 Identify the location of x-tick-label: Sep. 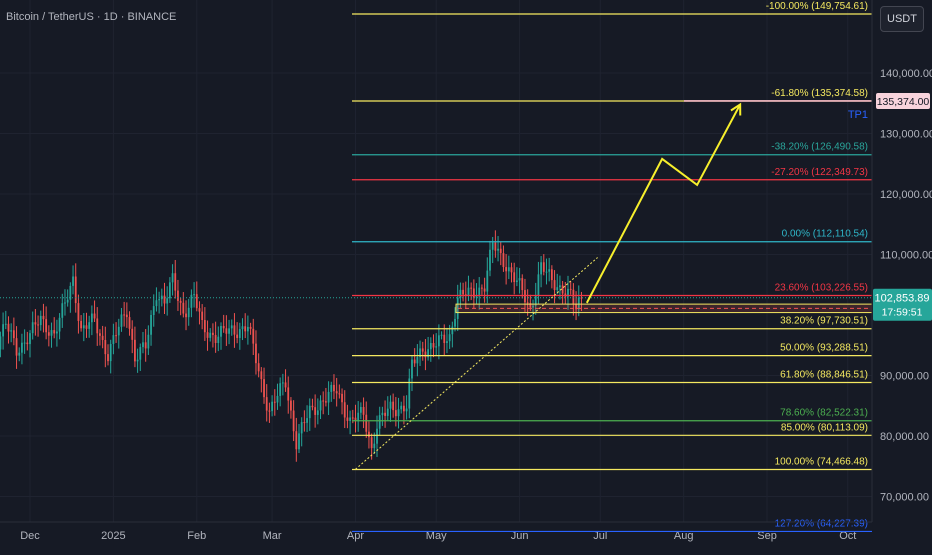
(767, 536).